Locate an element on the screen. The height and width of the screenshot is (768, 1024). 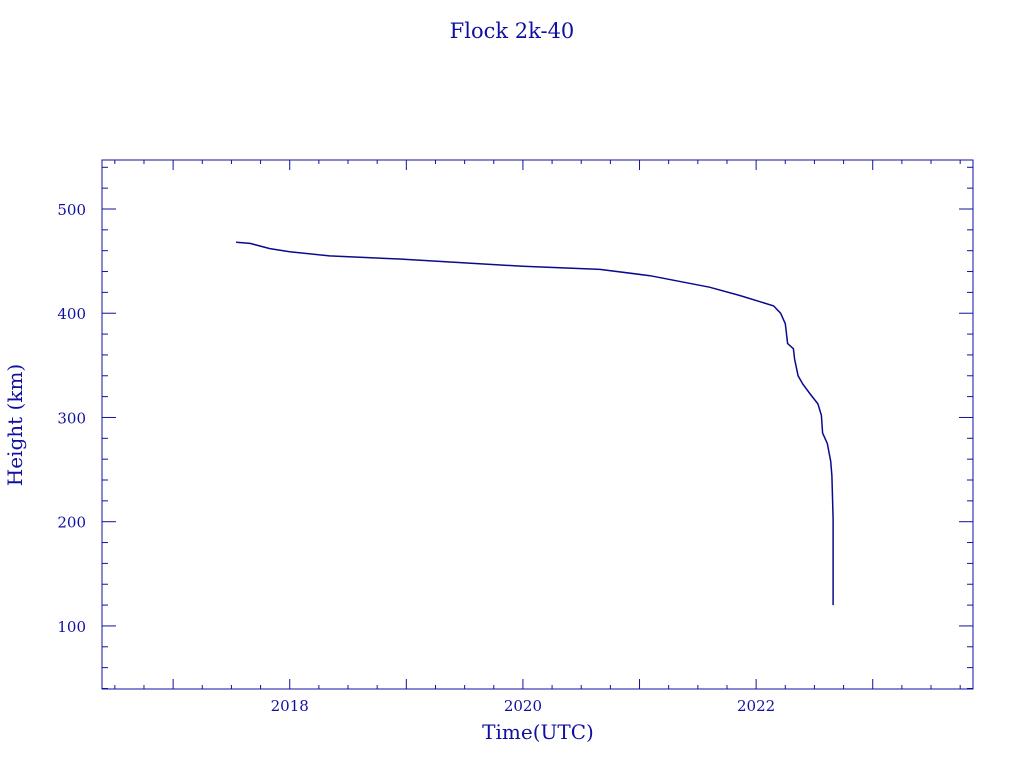
chart-title: Flock 2k-40 is located at coordinates (512, 31).